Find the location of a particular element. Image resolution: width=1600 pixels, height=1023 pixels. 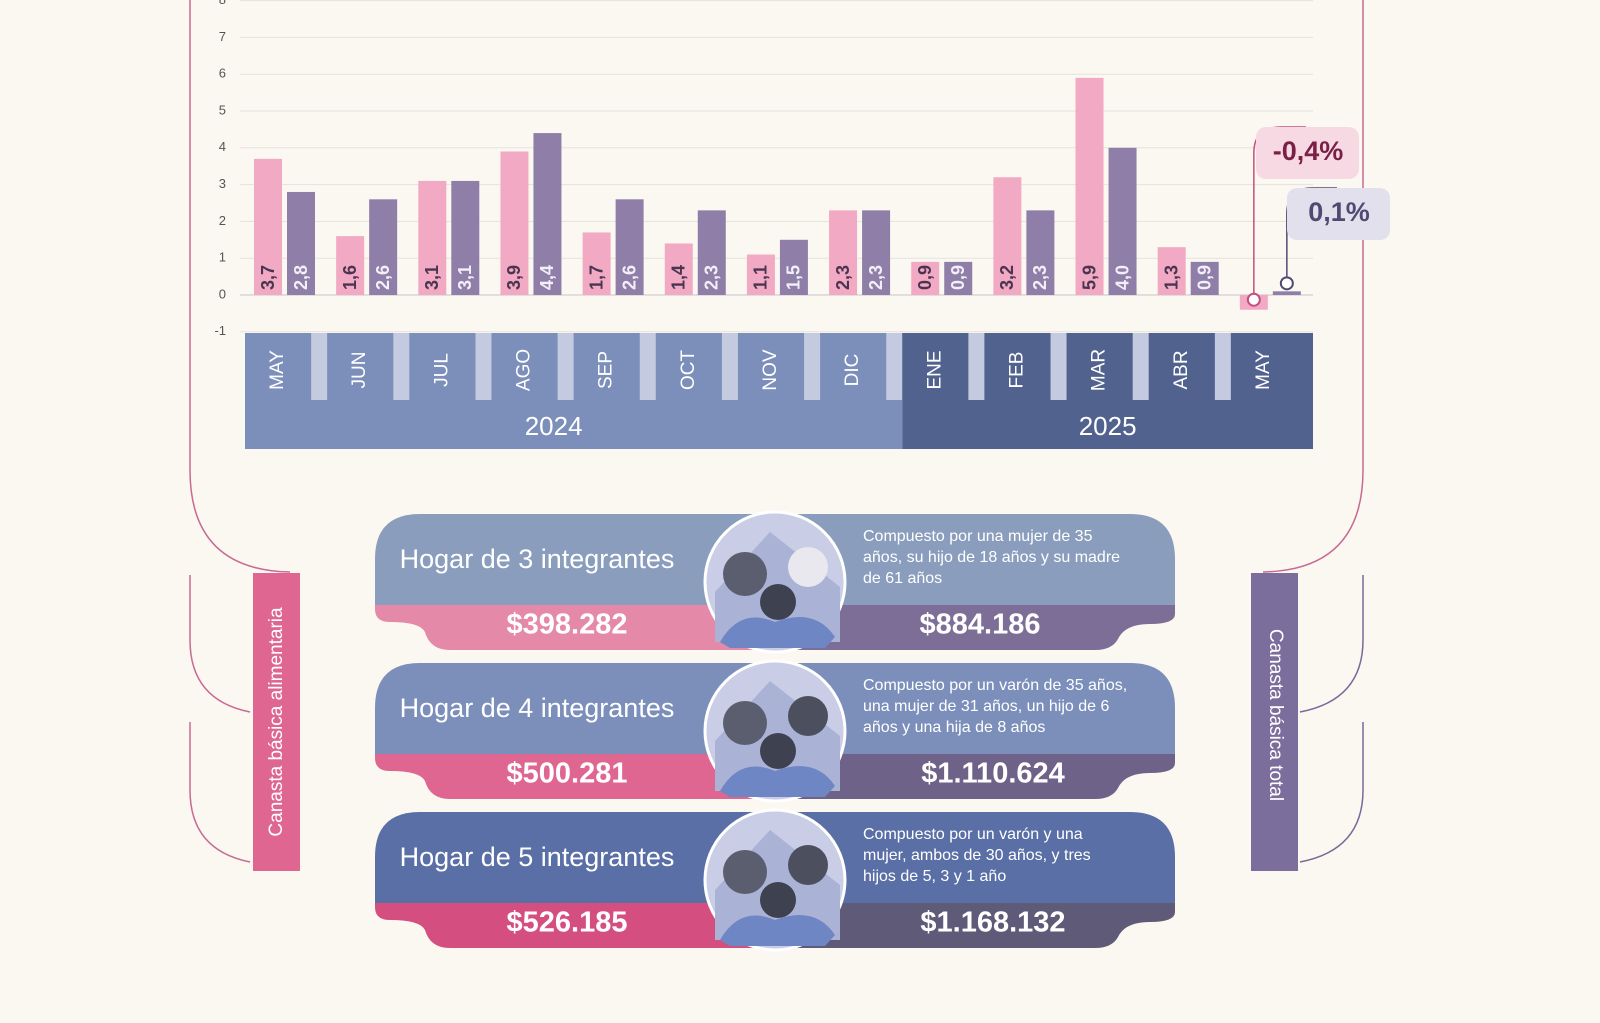

side-bar-left is located at coordinates (276, 722).